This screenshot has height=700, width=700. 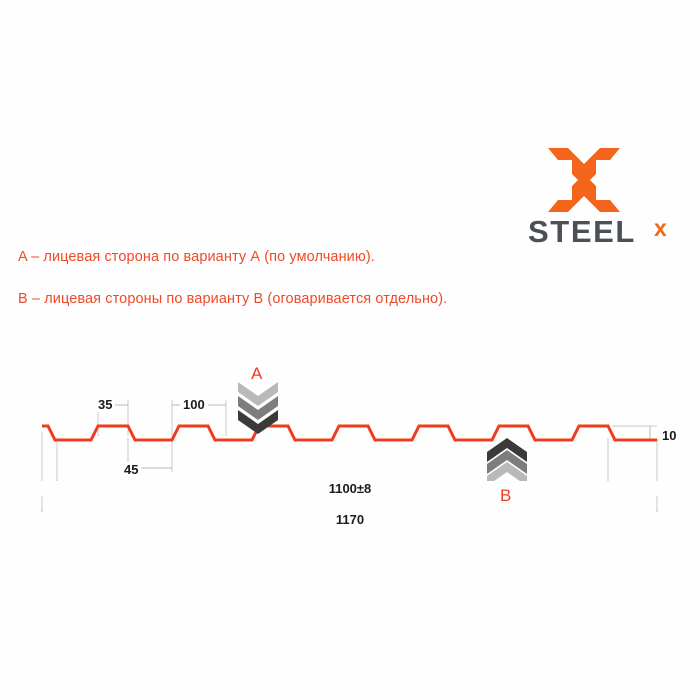 I want to click on brand-wordmark: STEEL x, so click(x=597, y=231).